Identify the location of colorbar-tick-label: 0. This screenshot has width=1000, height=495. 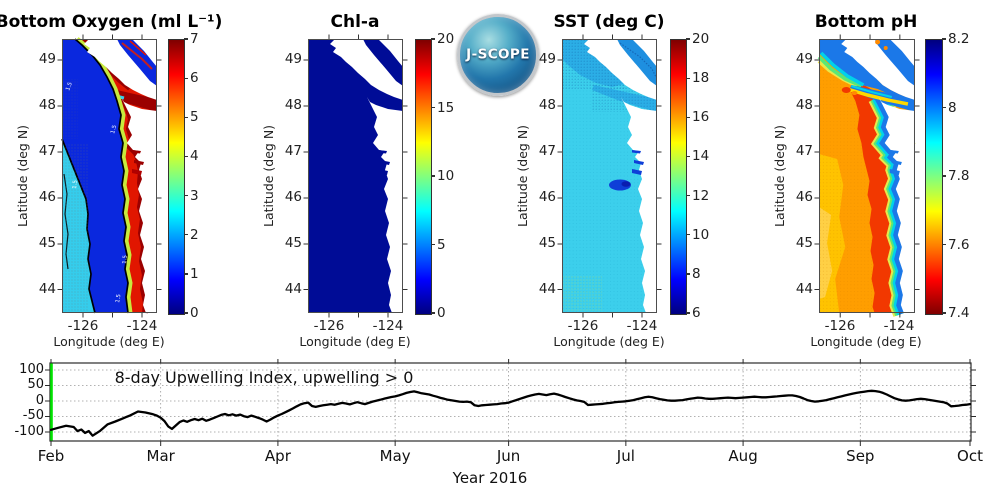
(194, 313).